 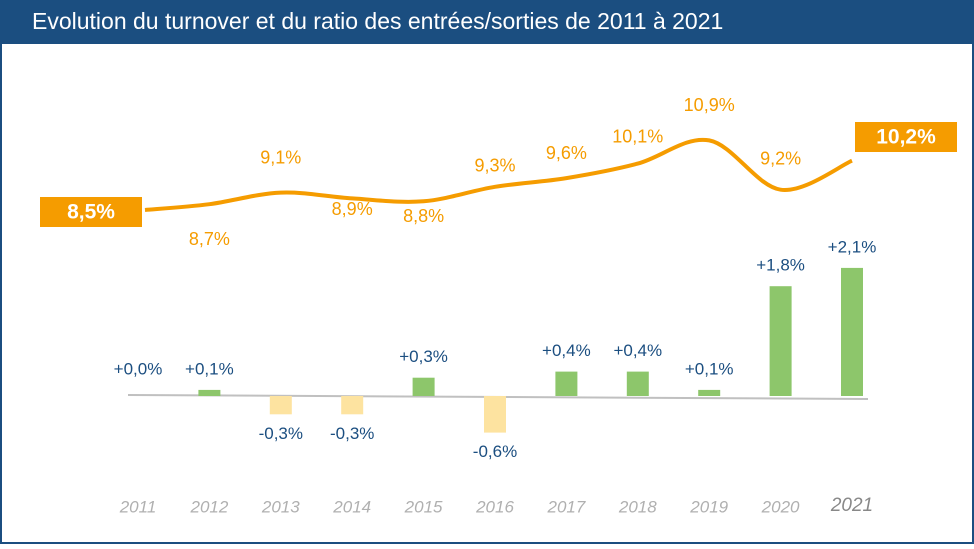 I want to click on x-tick-label: 2011, so click(x=138, y=506).